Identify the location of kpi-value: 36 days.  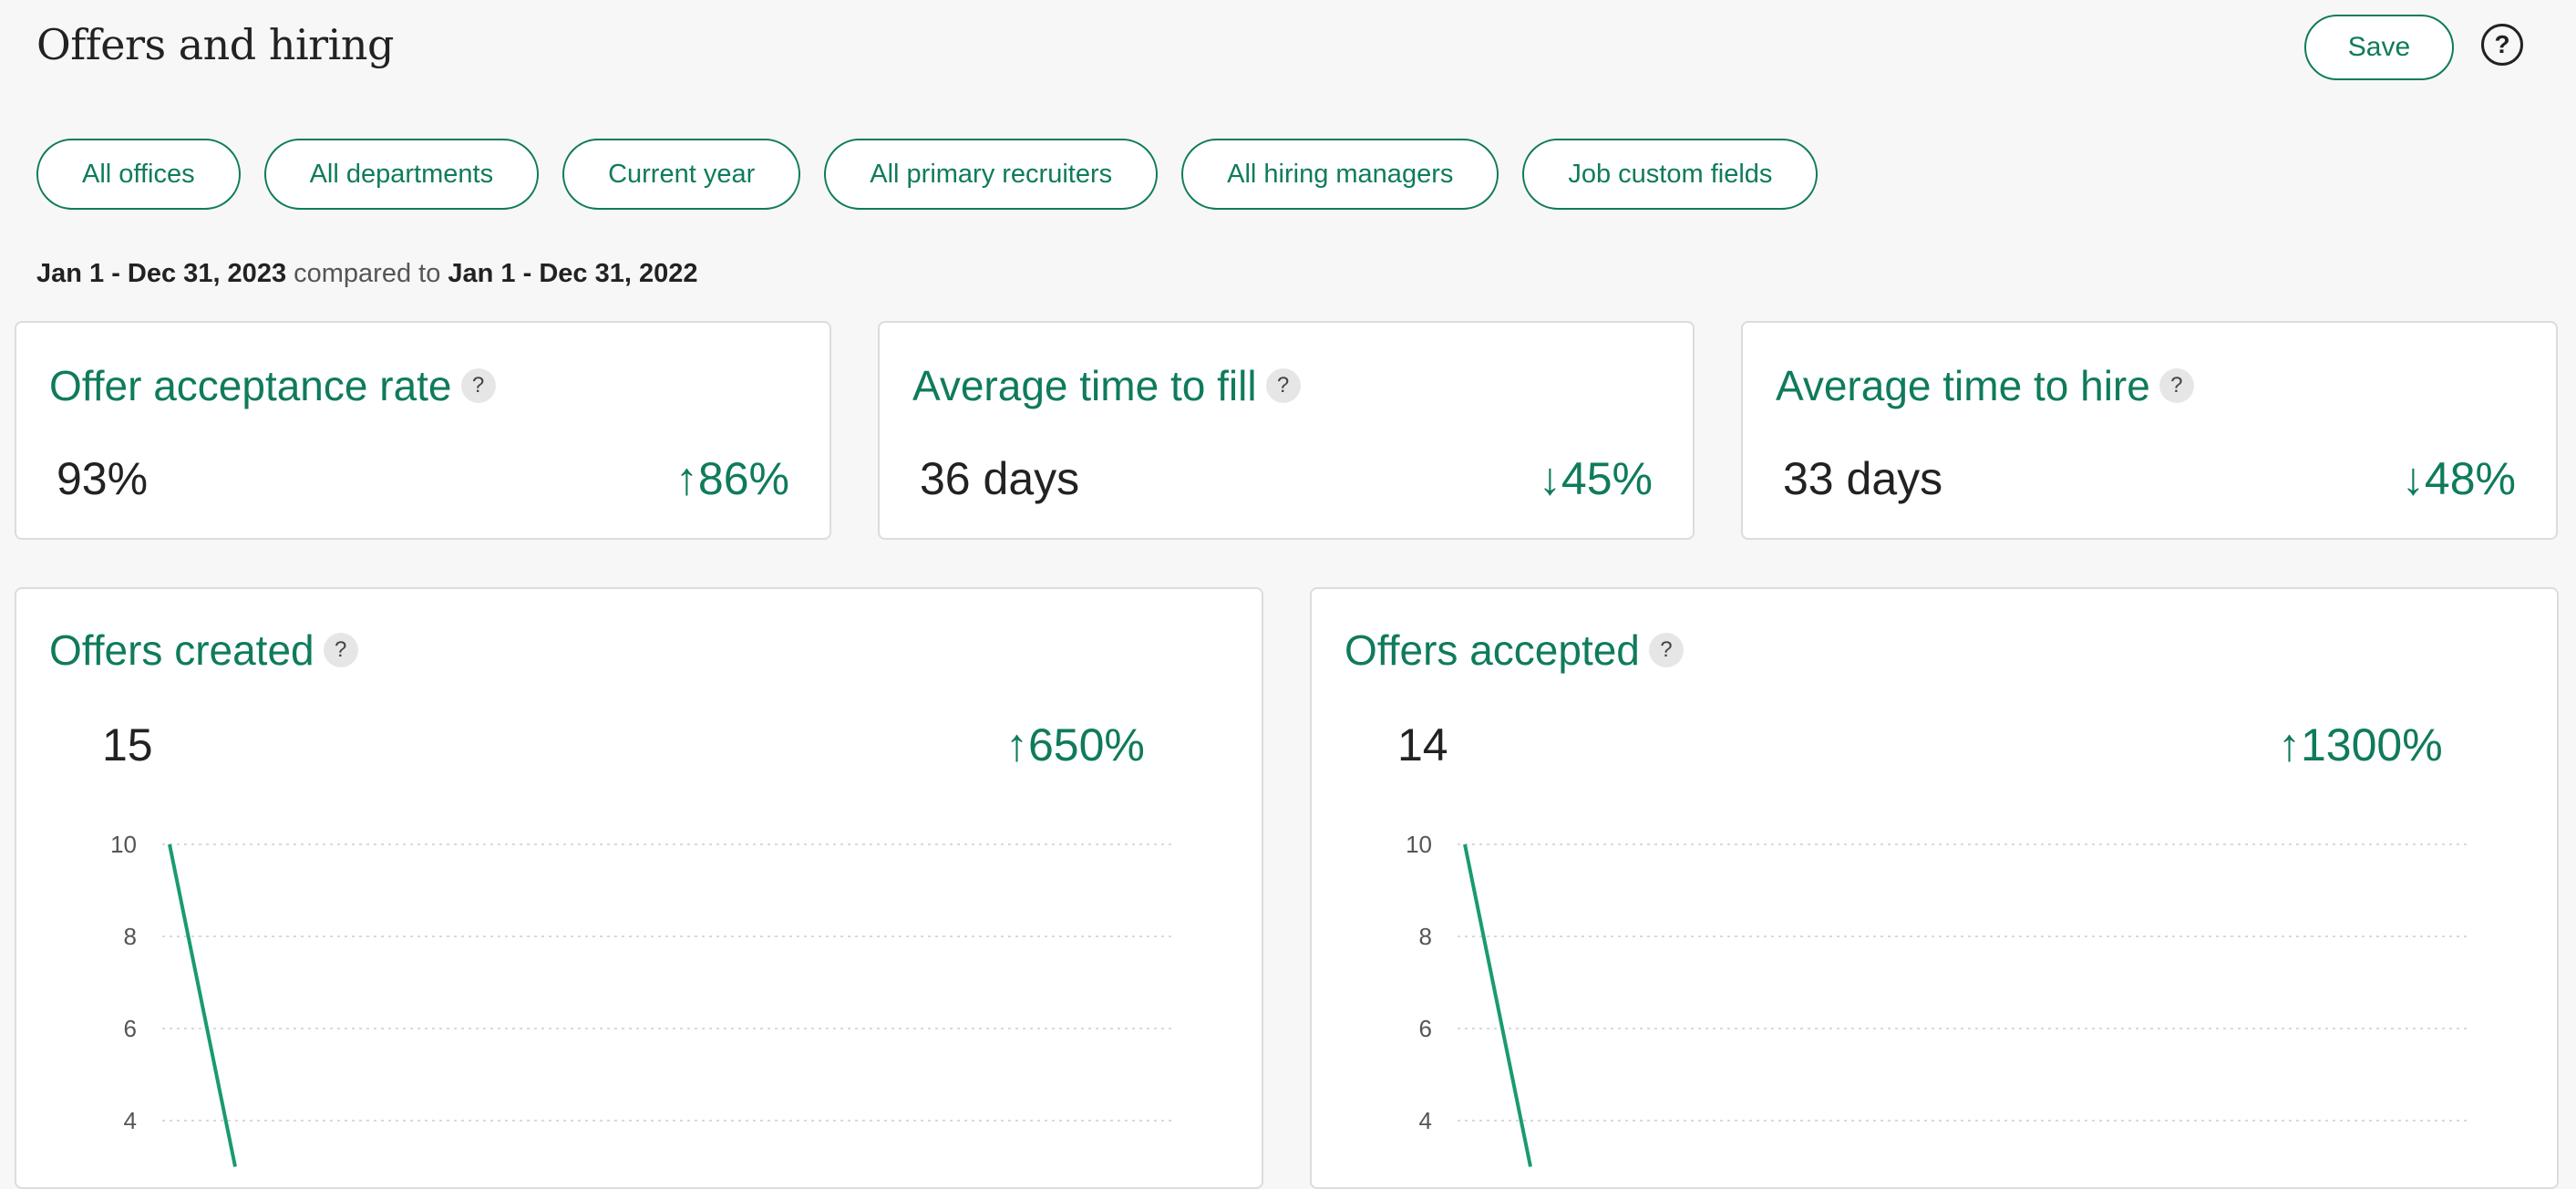
(1000, 479).